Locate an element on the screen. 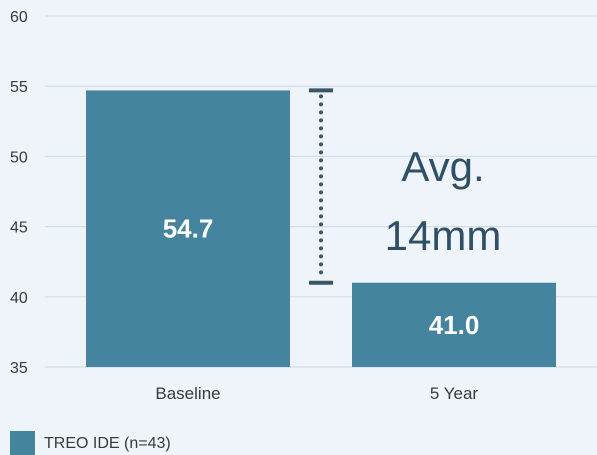 The height and width of the screenshot is (455, 597). bar-data-label: 54.7 is located at coordinates (188, 229).